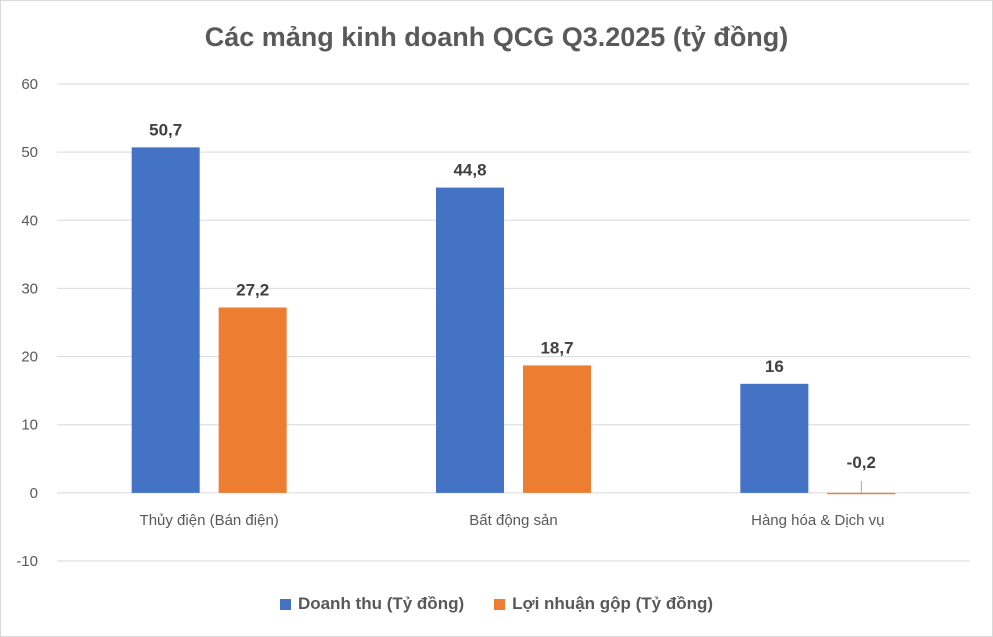  What do you see at coordinates (469, 170) in the screenshot?
I see `data-label: 44,8` at bounding box center [469, 170].